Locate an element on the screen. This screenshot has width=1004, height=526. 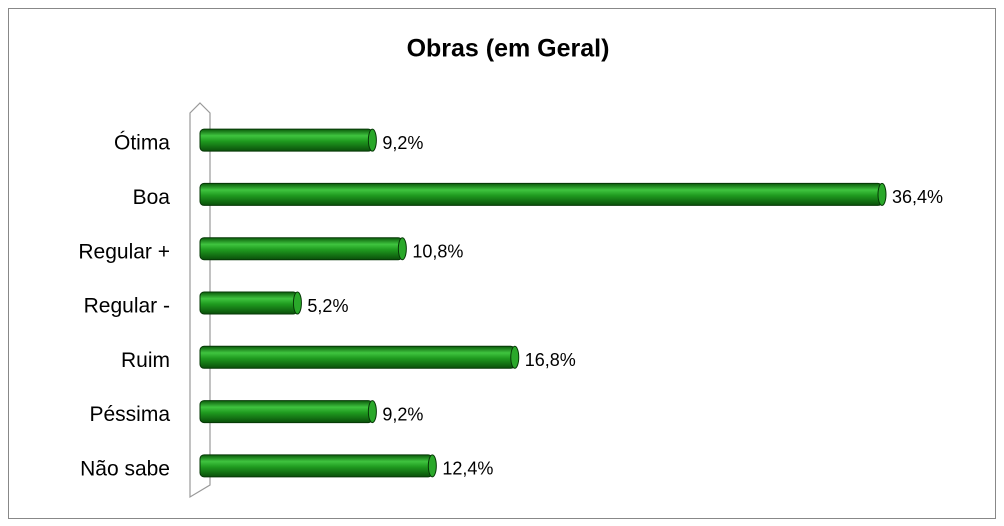
value-label: 36,4% is located at coordinates (917, 197).